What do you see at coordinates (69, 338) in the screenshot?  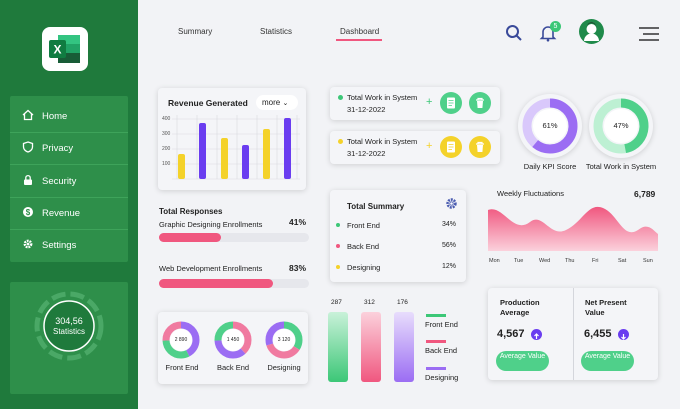 I see `stats-panel: 304,56 Statistics` at bounding box center [69, 338].